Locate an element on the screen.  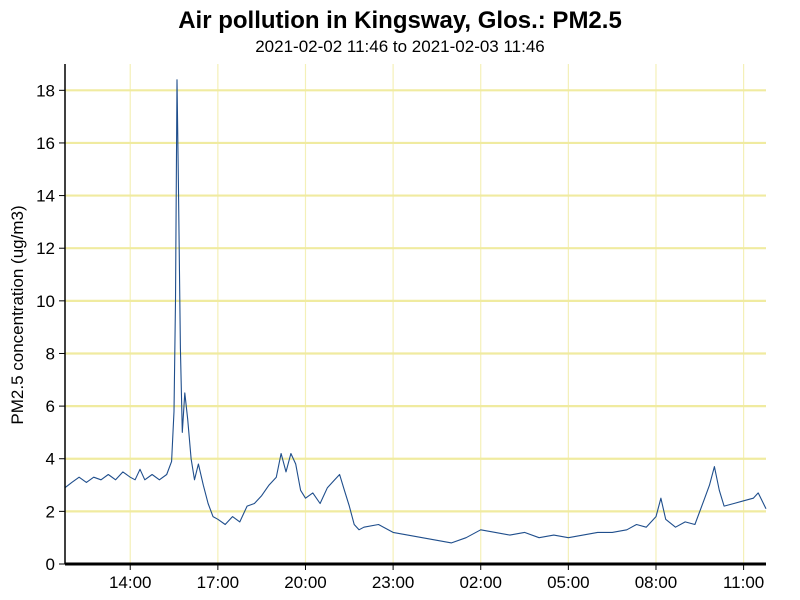
x-axis-ticks: 14:00 17:00 20:00 23:00 02:00 05:00 08:00 11:00 is located at coordinates (436, 578).